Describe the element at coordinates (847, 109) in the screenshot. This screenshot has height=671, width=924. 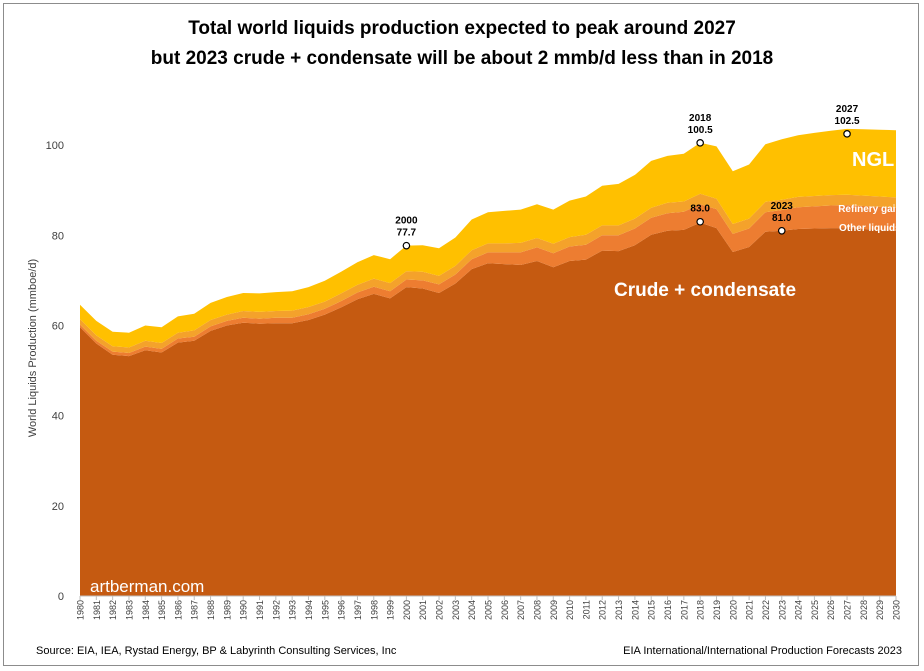
I see `callout-year: 2027` at that location.